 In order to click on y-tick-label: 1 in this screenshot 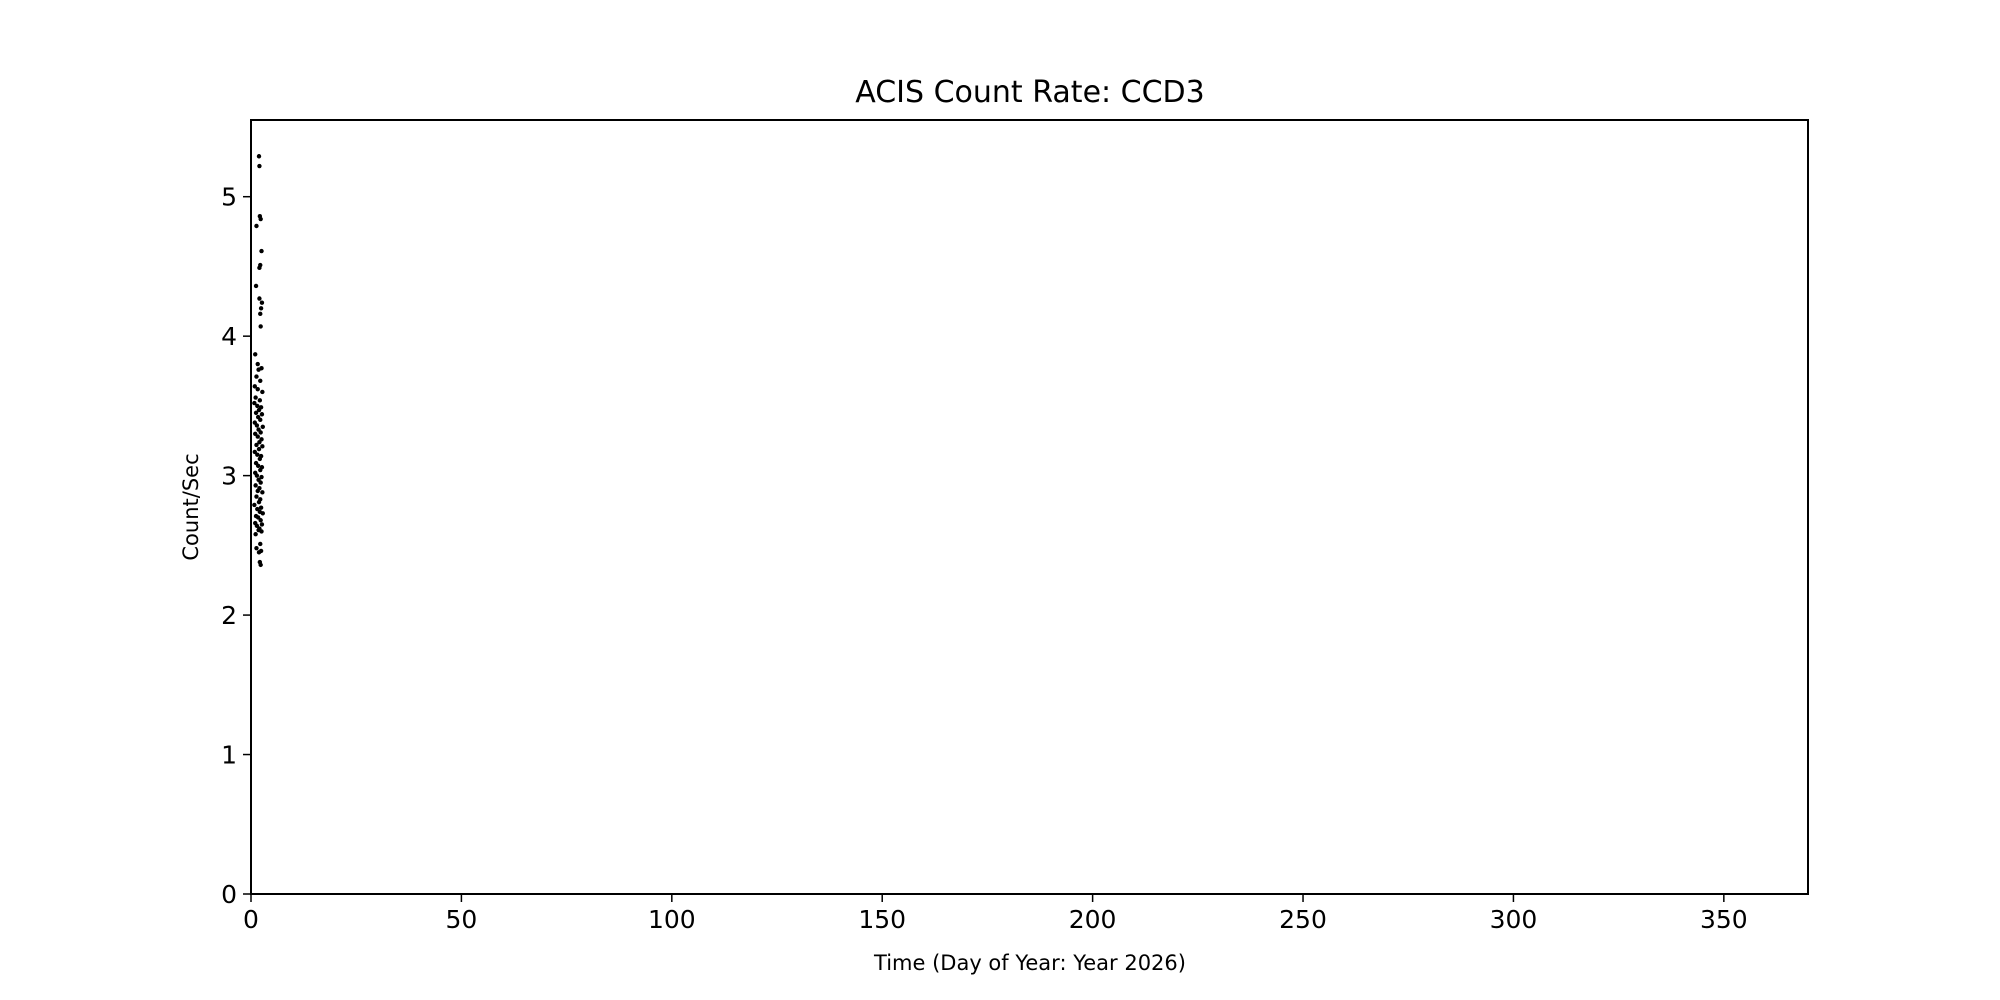, I will do `click(229, 755)`.